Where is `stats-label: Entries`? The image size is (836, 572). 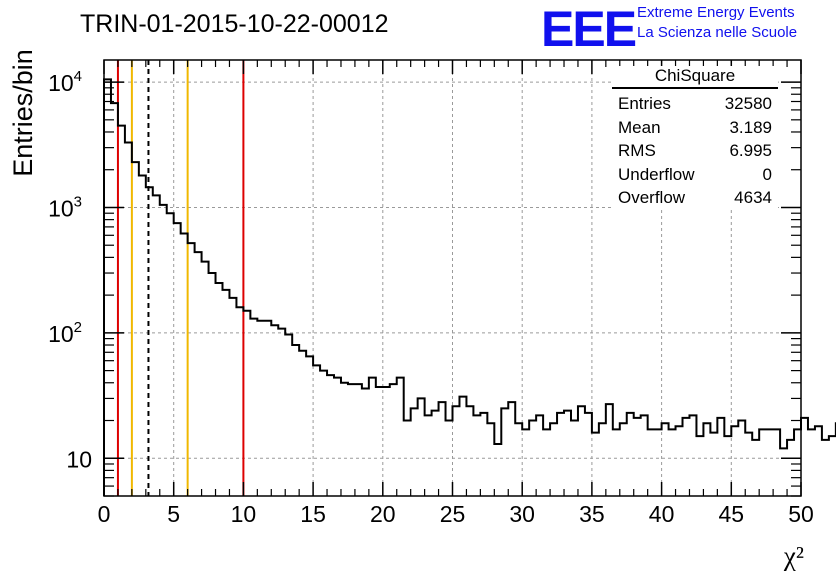 stats-label: Entries is located at coordinates (644, 103).